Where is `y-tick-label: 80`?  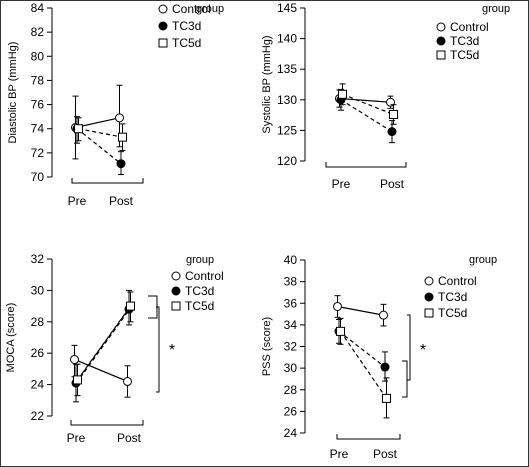 y-tick-label: 80 is located at coordinates (38, 56).